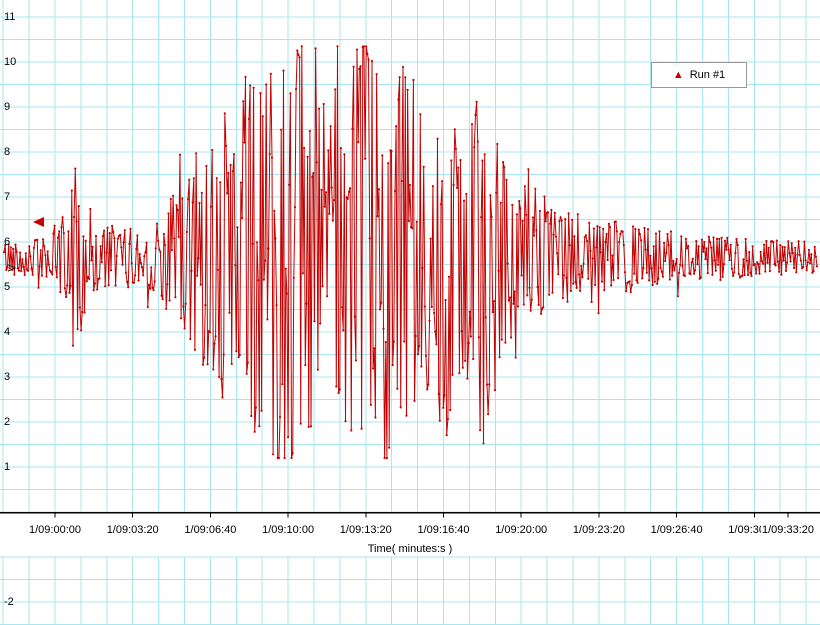 This screenshot has height=625, width=820. I want to click on x-tick-label: 1/09:00:00, so click(55, 530).